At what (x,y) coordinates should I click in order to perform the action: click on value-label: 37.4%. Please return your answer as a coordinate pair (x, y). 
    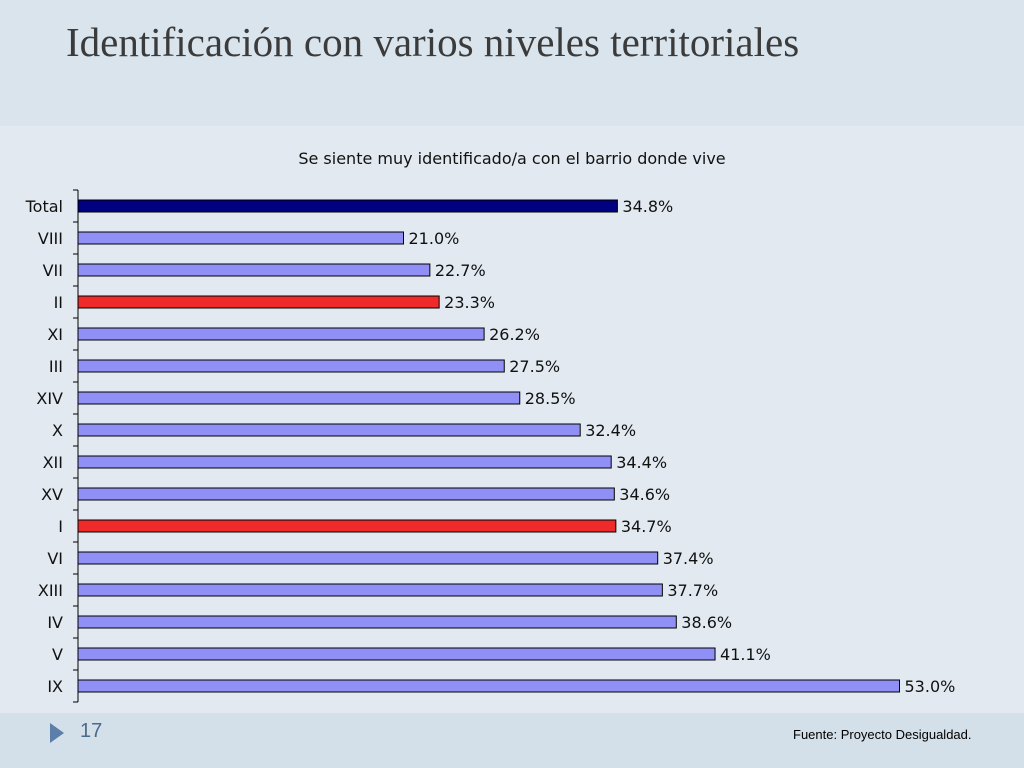
    Looking at the image, I should click on (688, 558).